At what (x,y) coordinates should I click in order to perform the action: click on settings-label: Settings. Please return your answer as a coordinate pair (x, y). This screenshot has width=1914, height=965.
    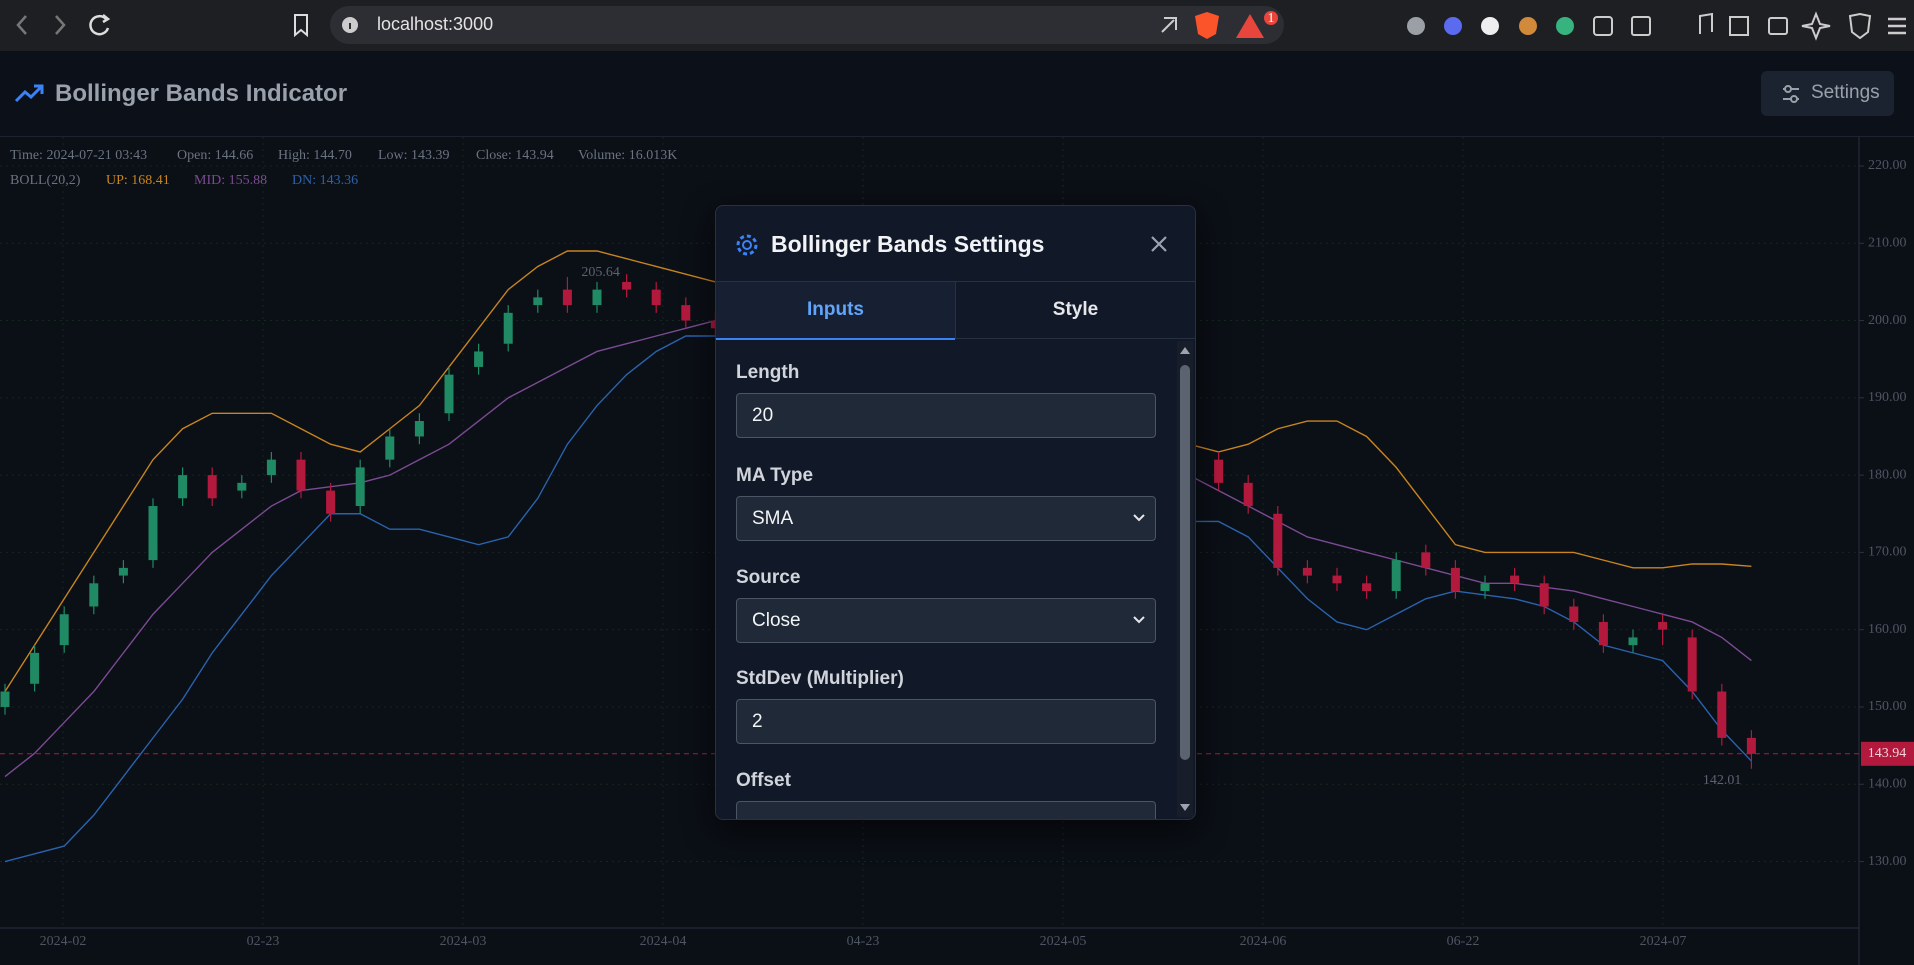
    Looking at the image, I should click on (1845, 92).